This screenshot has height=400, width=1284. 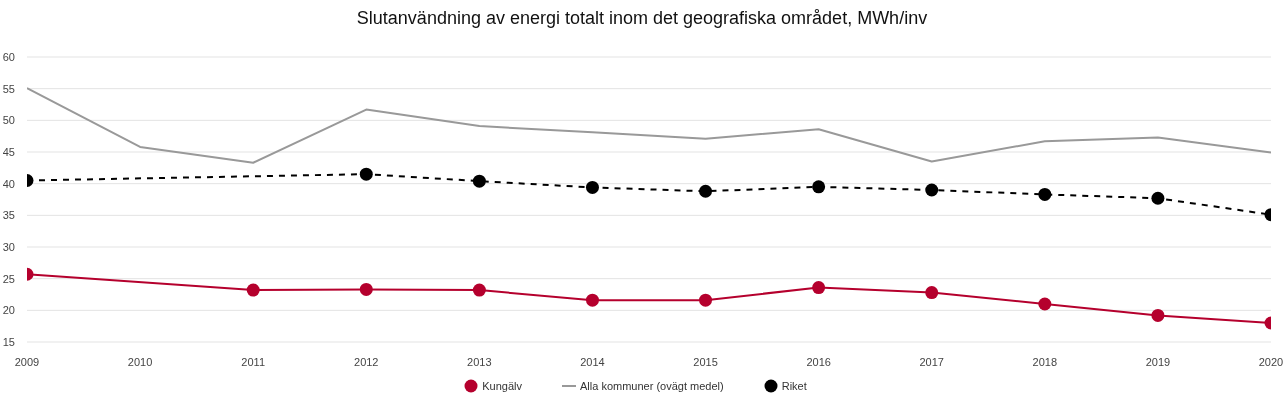 I want to click on y-tick-label: 40, so click(x=8, y=183).